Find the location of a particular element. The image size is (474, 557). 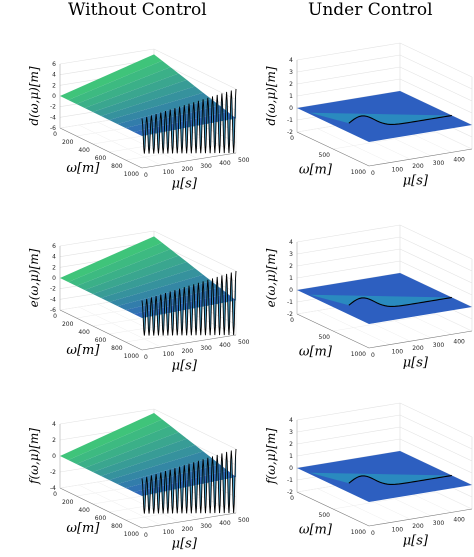

z-tick-label: 6 is located at coordinates (54, 64).